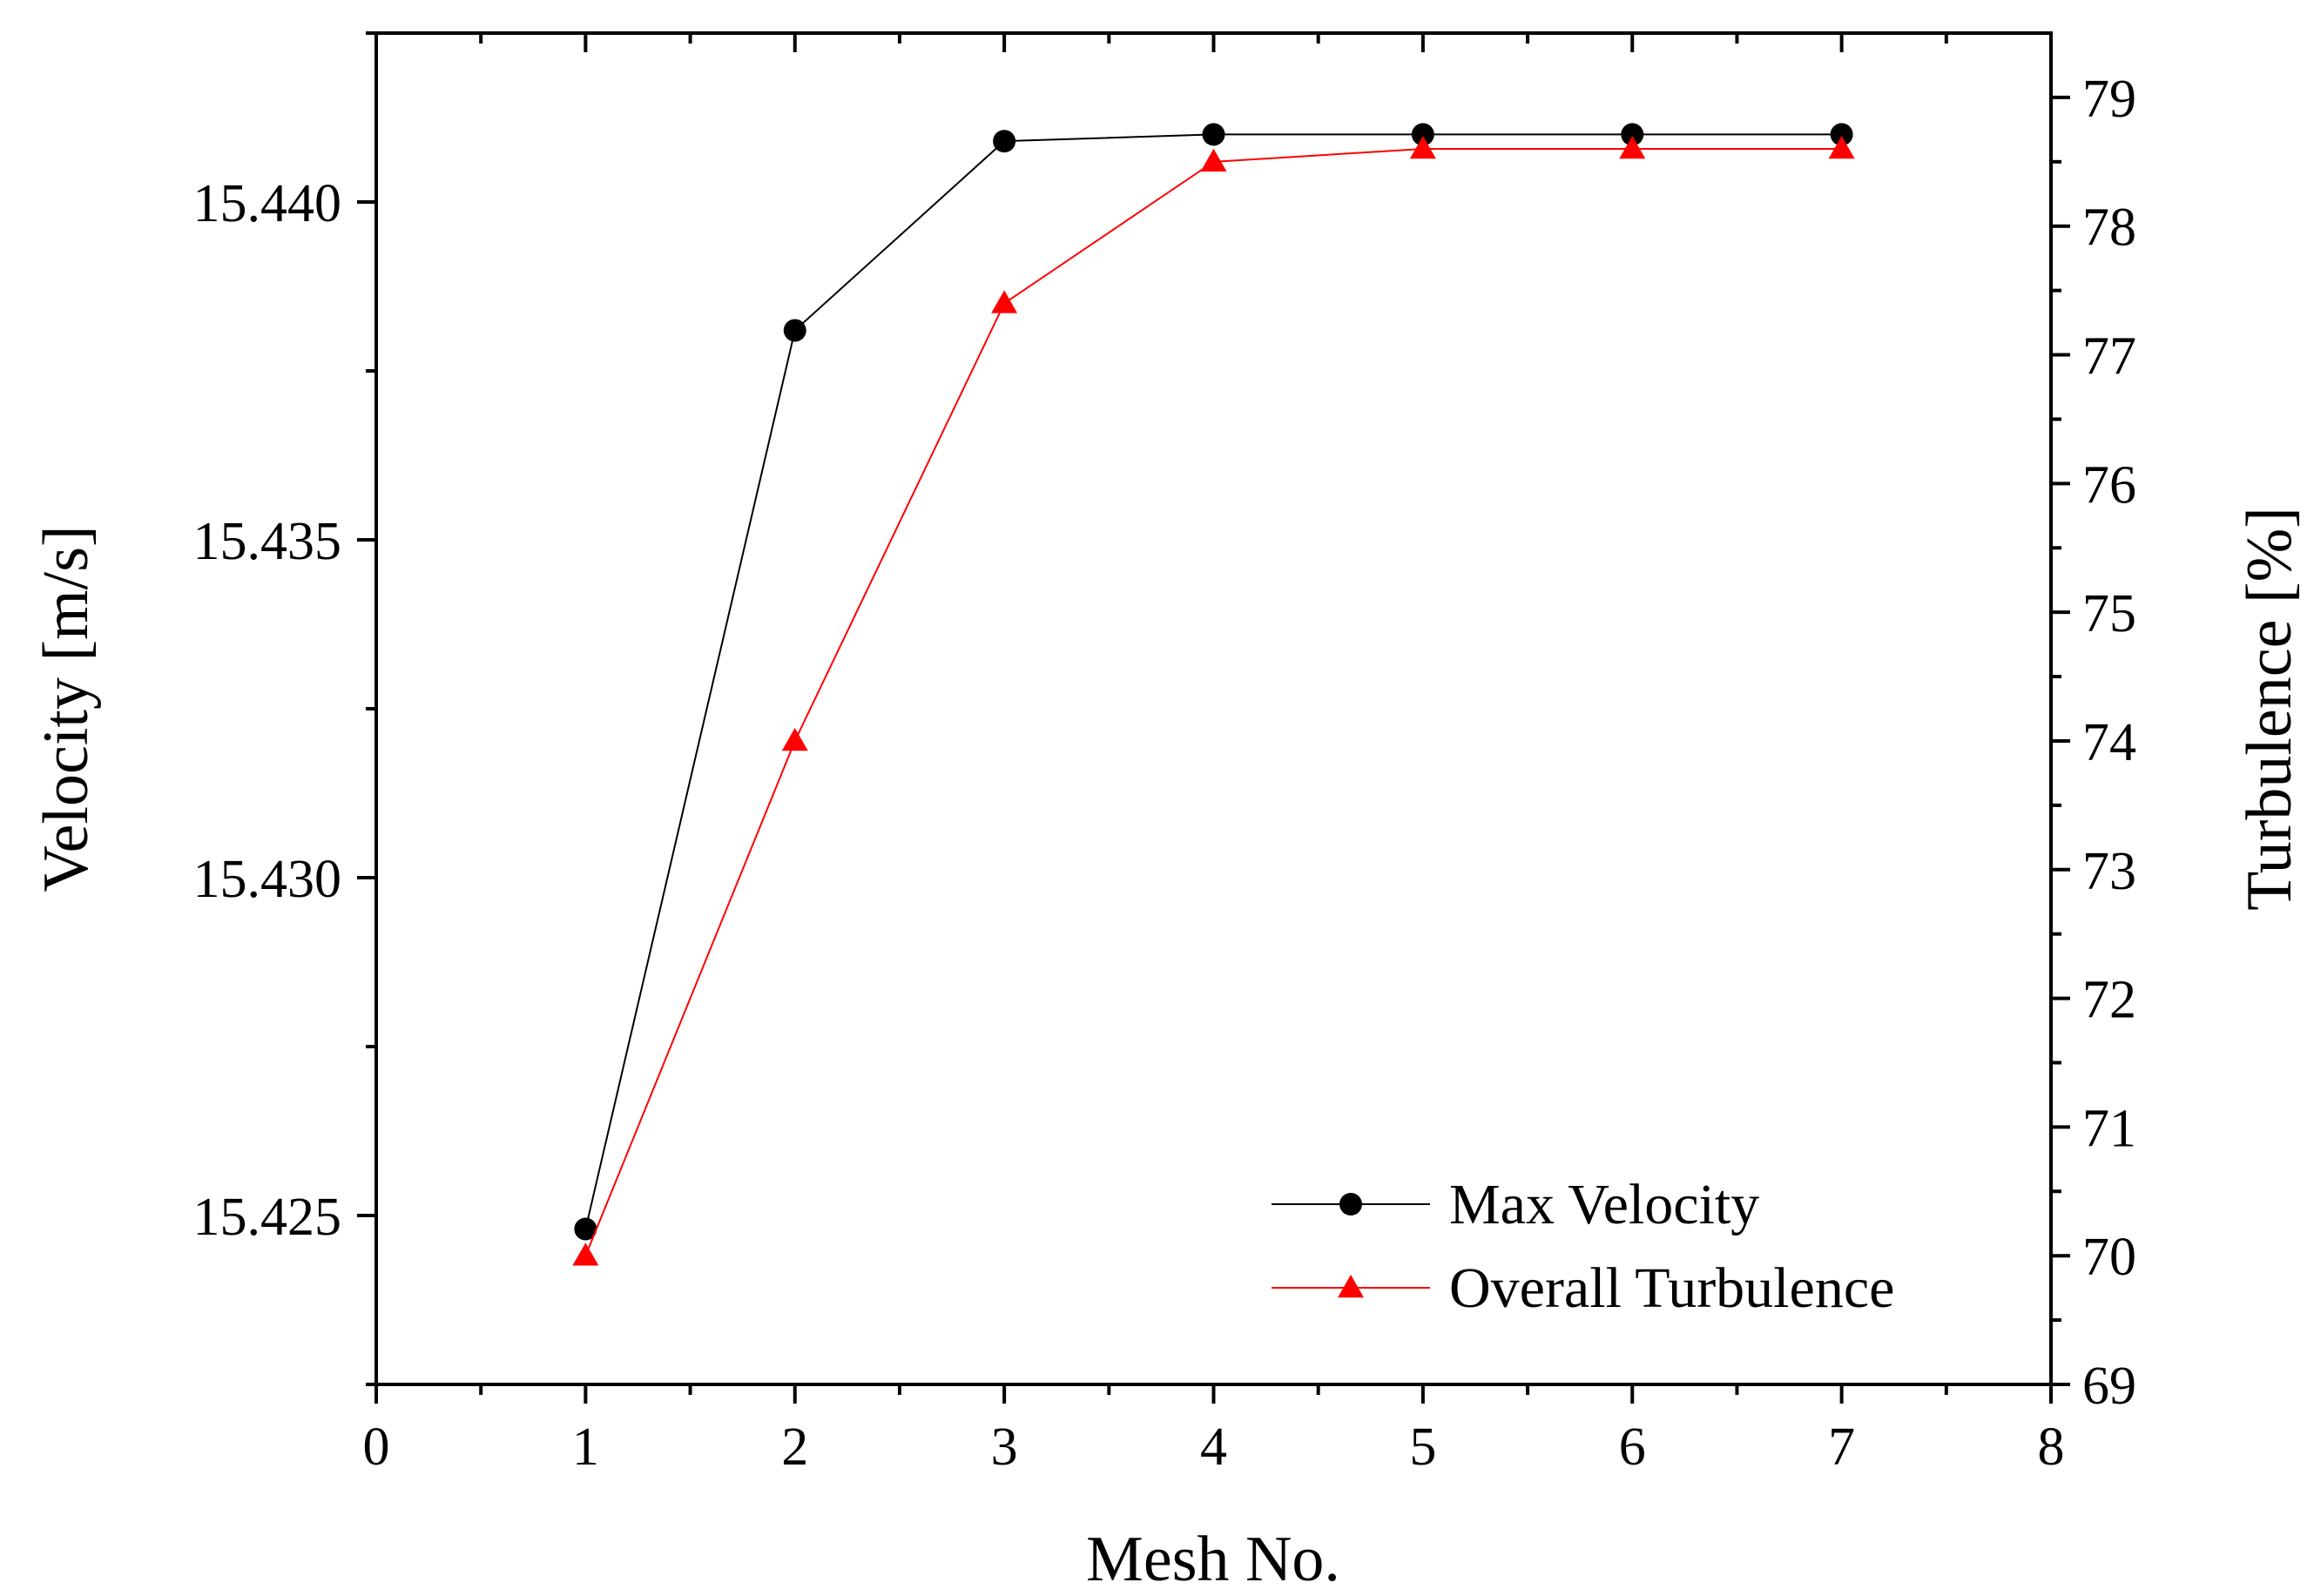  Describe the element at coordinates (2109, 1128) in the screenshot. I see `y2-tick-label: 71` at that location.